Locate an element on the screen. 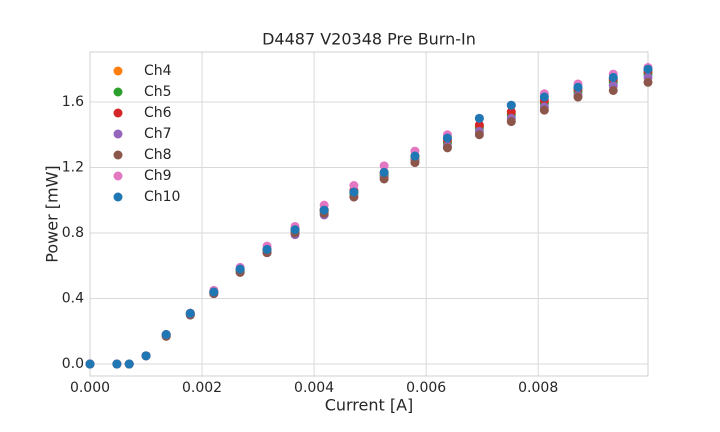 The height and width of the screenshot is (432, 720). legend-label: Ch6 is located at coordinates (158, 113).